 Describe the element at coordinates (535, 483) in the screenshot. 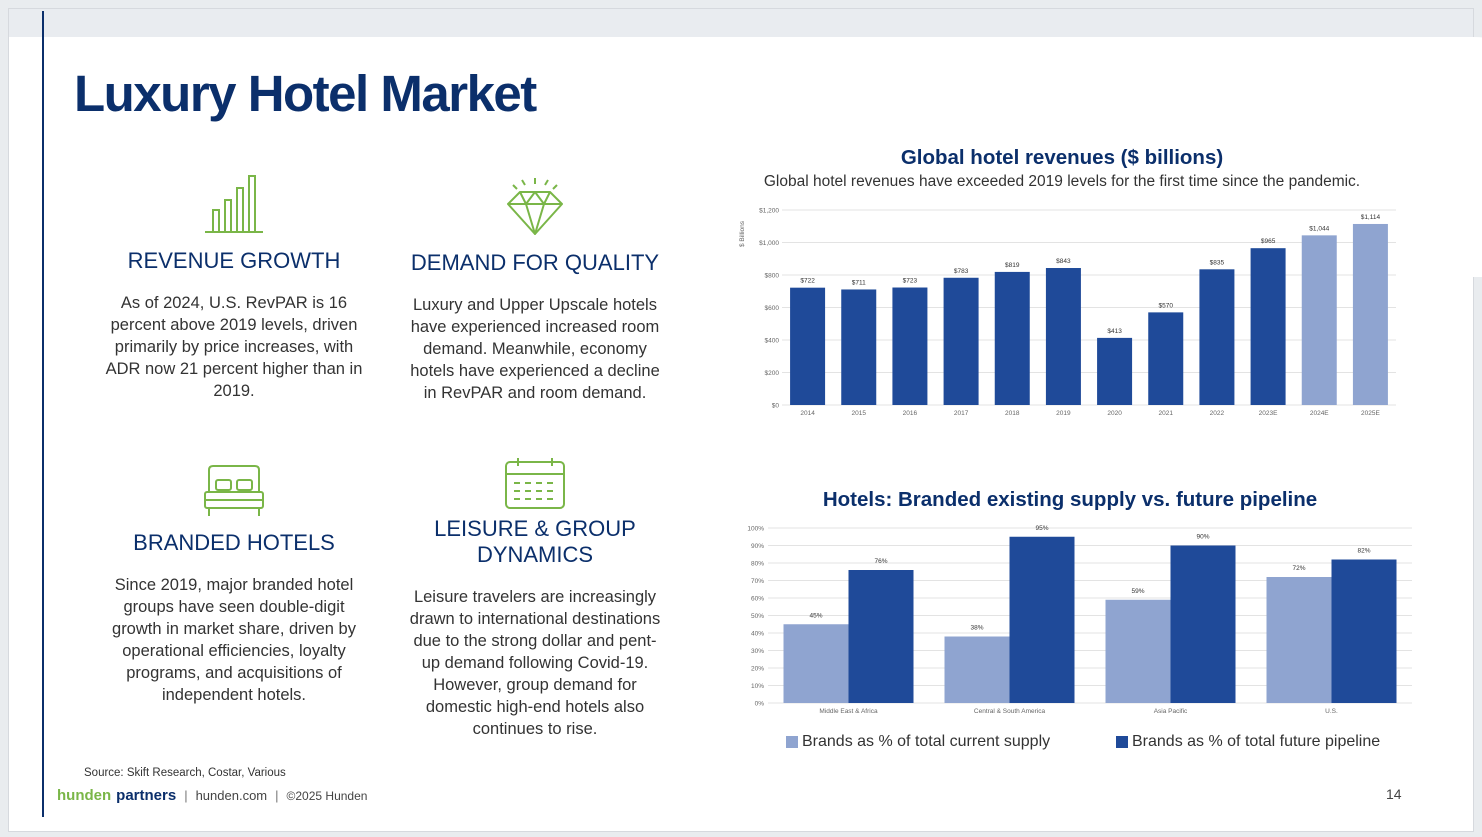

I see `calendar-icon` at that location.